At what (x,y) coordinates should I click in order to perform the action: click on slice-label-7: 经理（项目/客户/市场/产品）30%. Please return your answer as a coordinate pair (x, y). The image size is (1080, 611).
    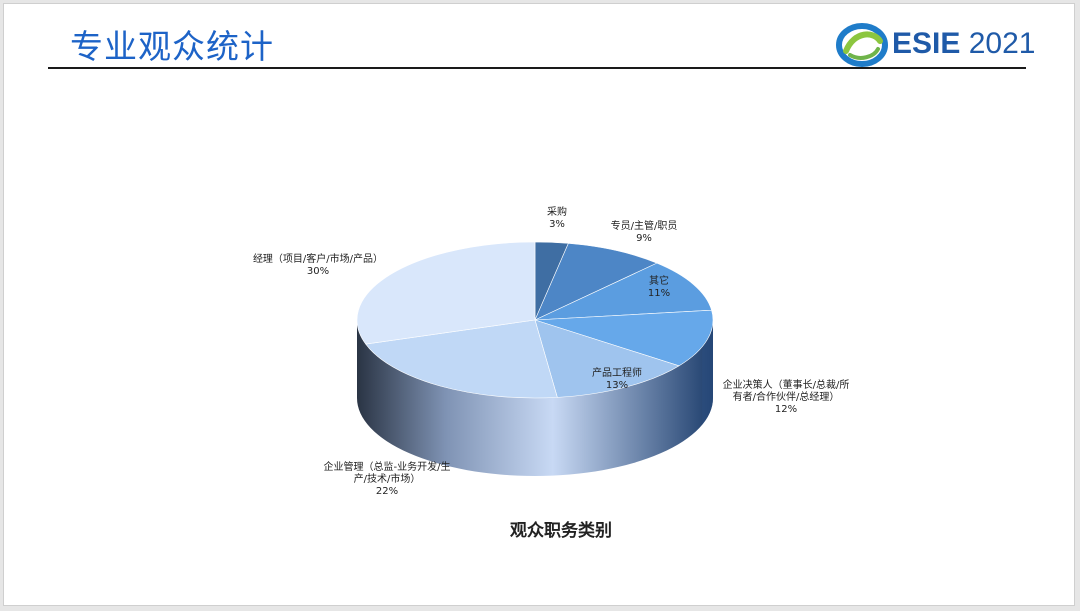
    Looking at the image, I should click on (318, 264).